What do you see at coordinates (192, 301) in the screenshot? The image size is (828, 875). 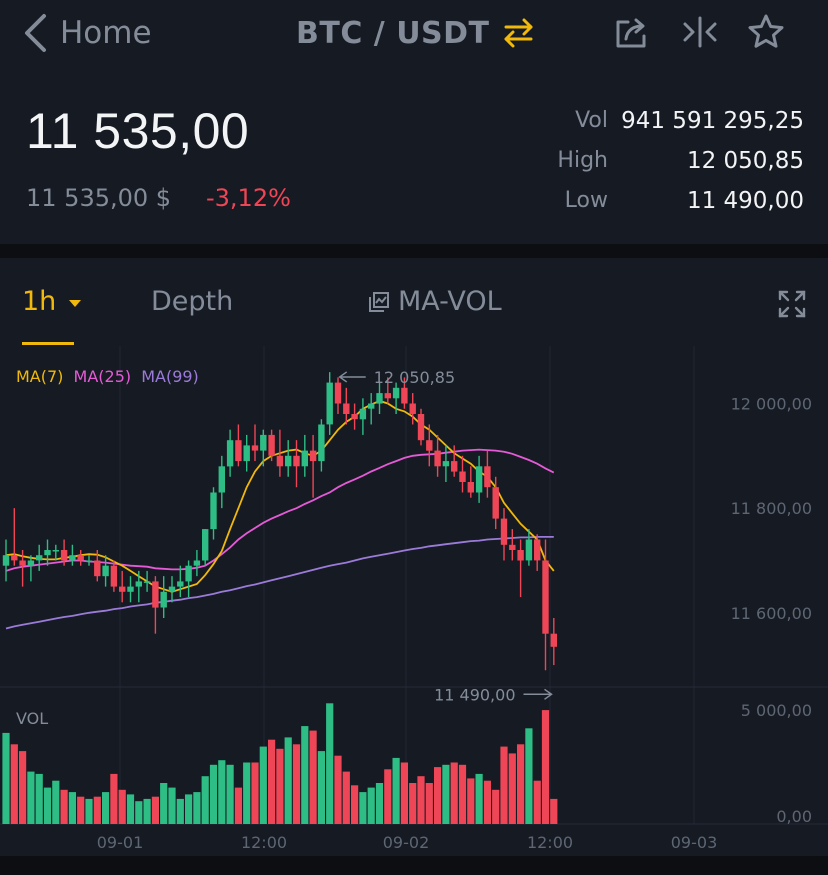 I see `tab-depth: Depth` at bounding box center [192, 301].